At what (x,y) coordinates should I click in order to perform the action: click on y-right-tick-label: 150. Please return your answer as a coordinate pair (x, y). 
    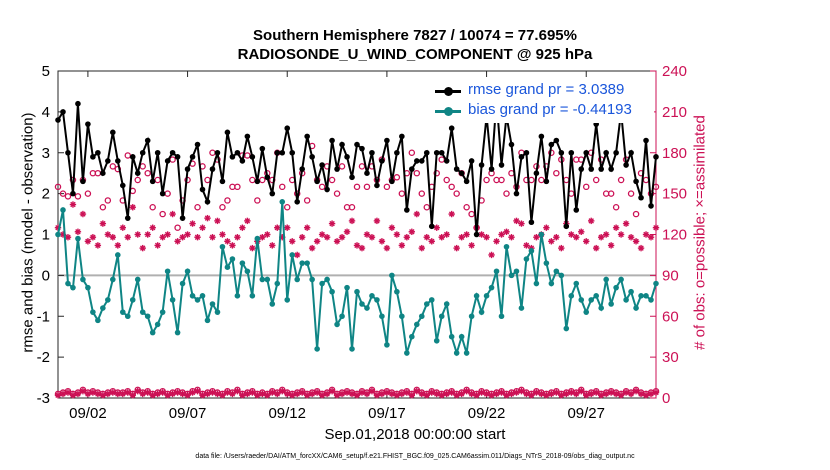
    Looking at the image, I should click on (674, 194).